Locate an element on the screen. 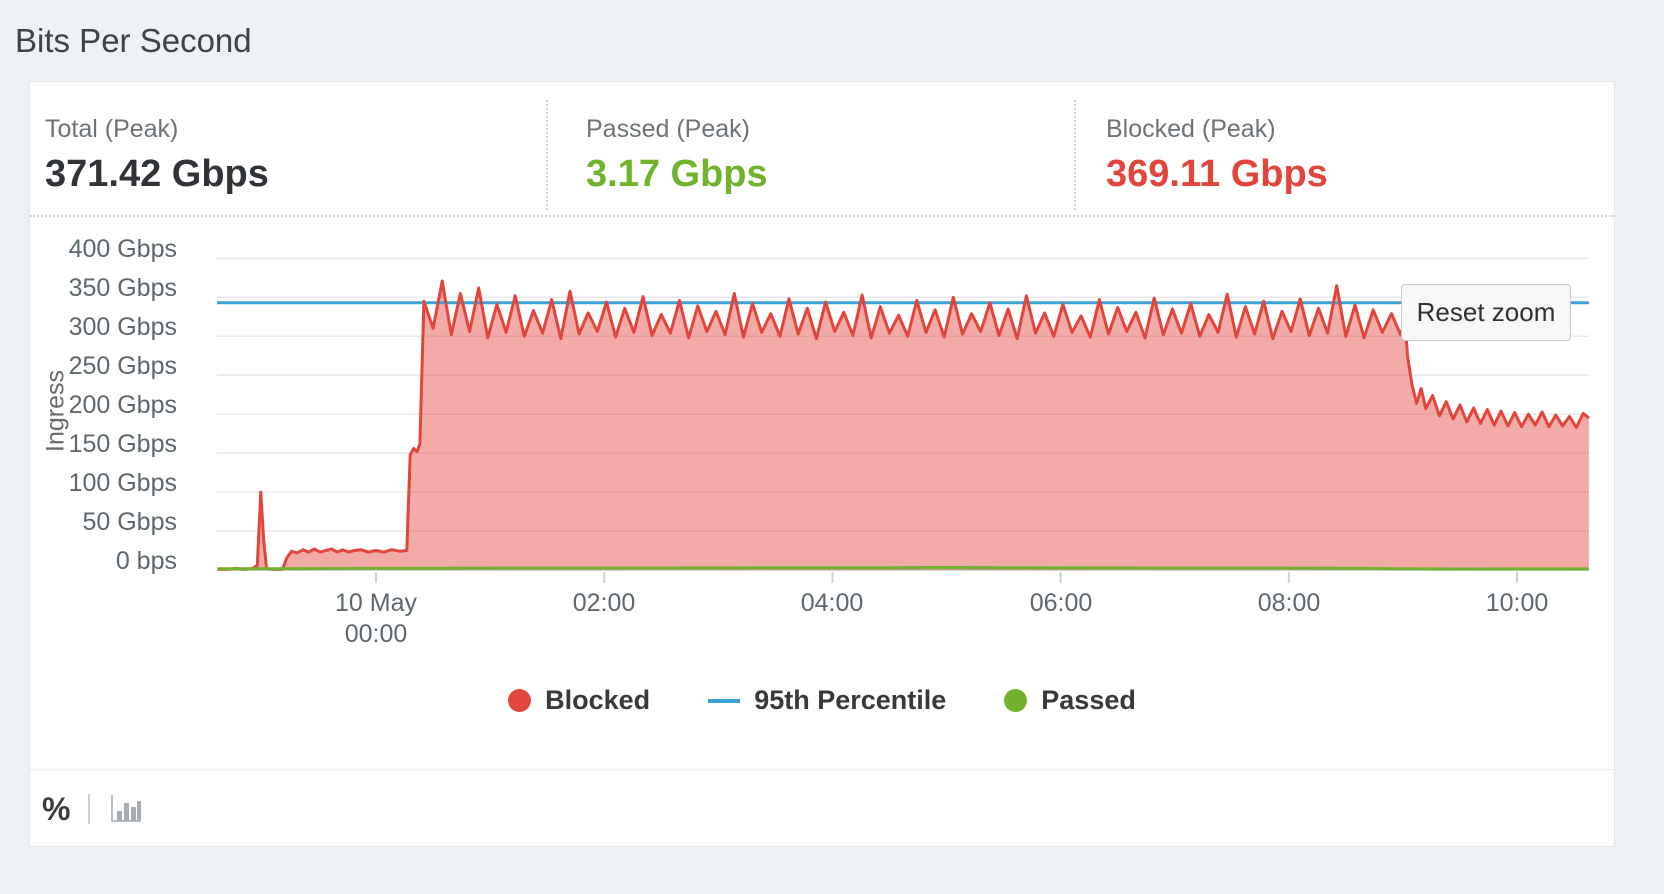 The image size is (1664, 894). y-axis-label: 100 Gbps is located at coordinates (122, 483).